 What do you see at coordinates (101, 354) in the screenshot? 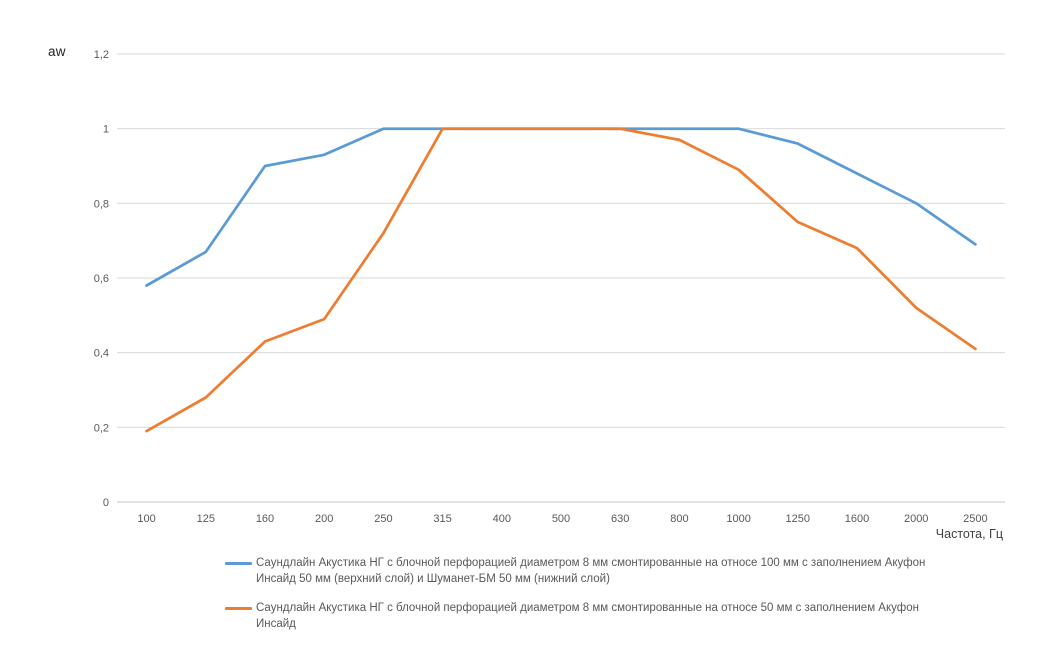
I see `y-tick-label: 0,4` at bounding box center [101, 354].